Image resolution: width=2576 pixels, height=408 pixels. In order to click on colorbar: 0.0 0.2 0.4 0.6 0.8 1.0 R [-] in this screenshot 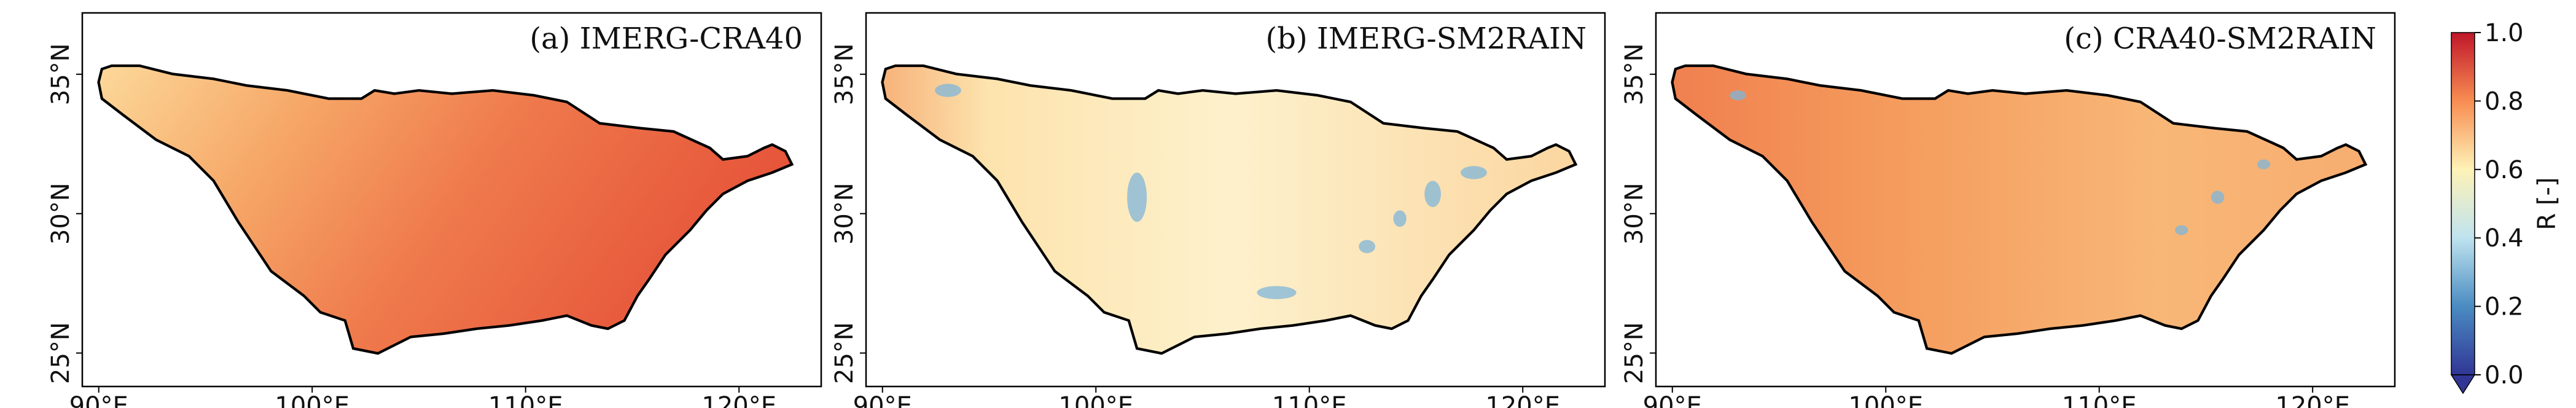, I will do `click(2505, 206)`.